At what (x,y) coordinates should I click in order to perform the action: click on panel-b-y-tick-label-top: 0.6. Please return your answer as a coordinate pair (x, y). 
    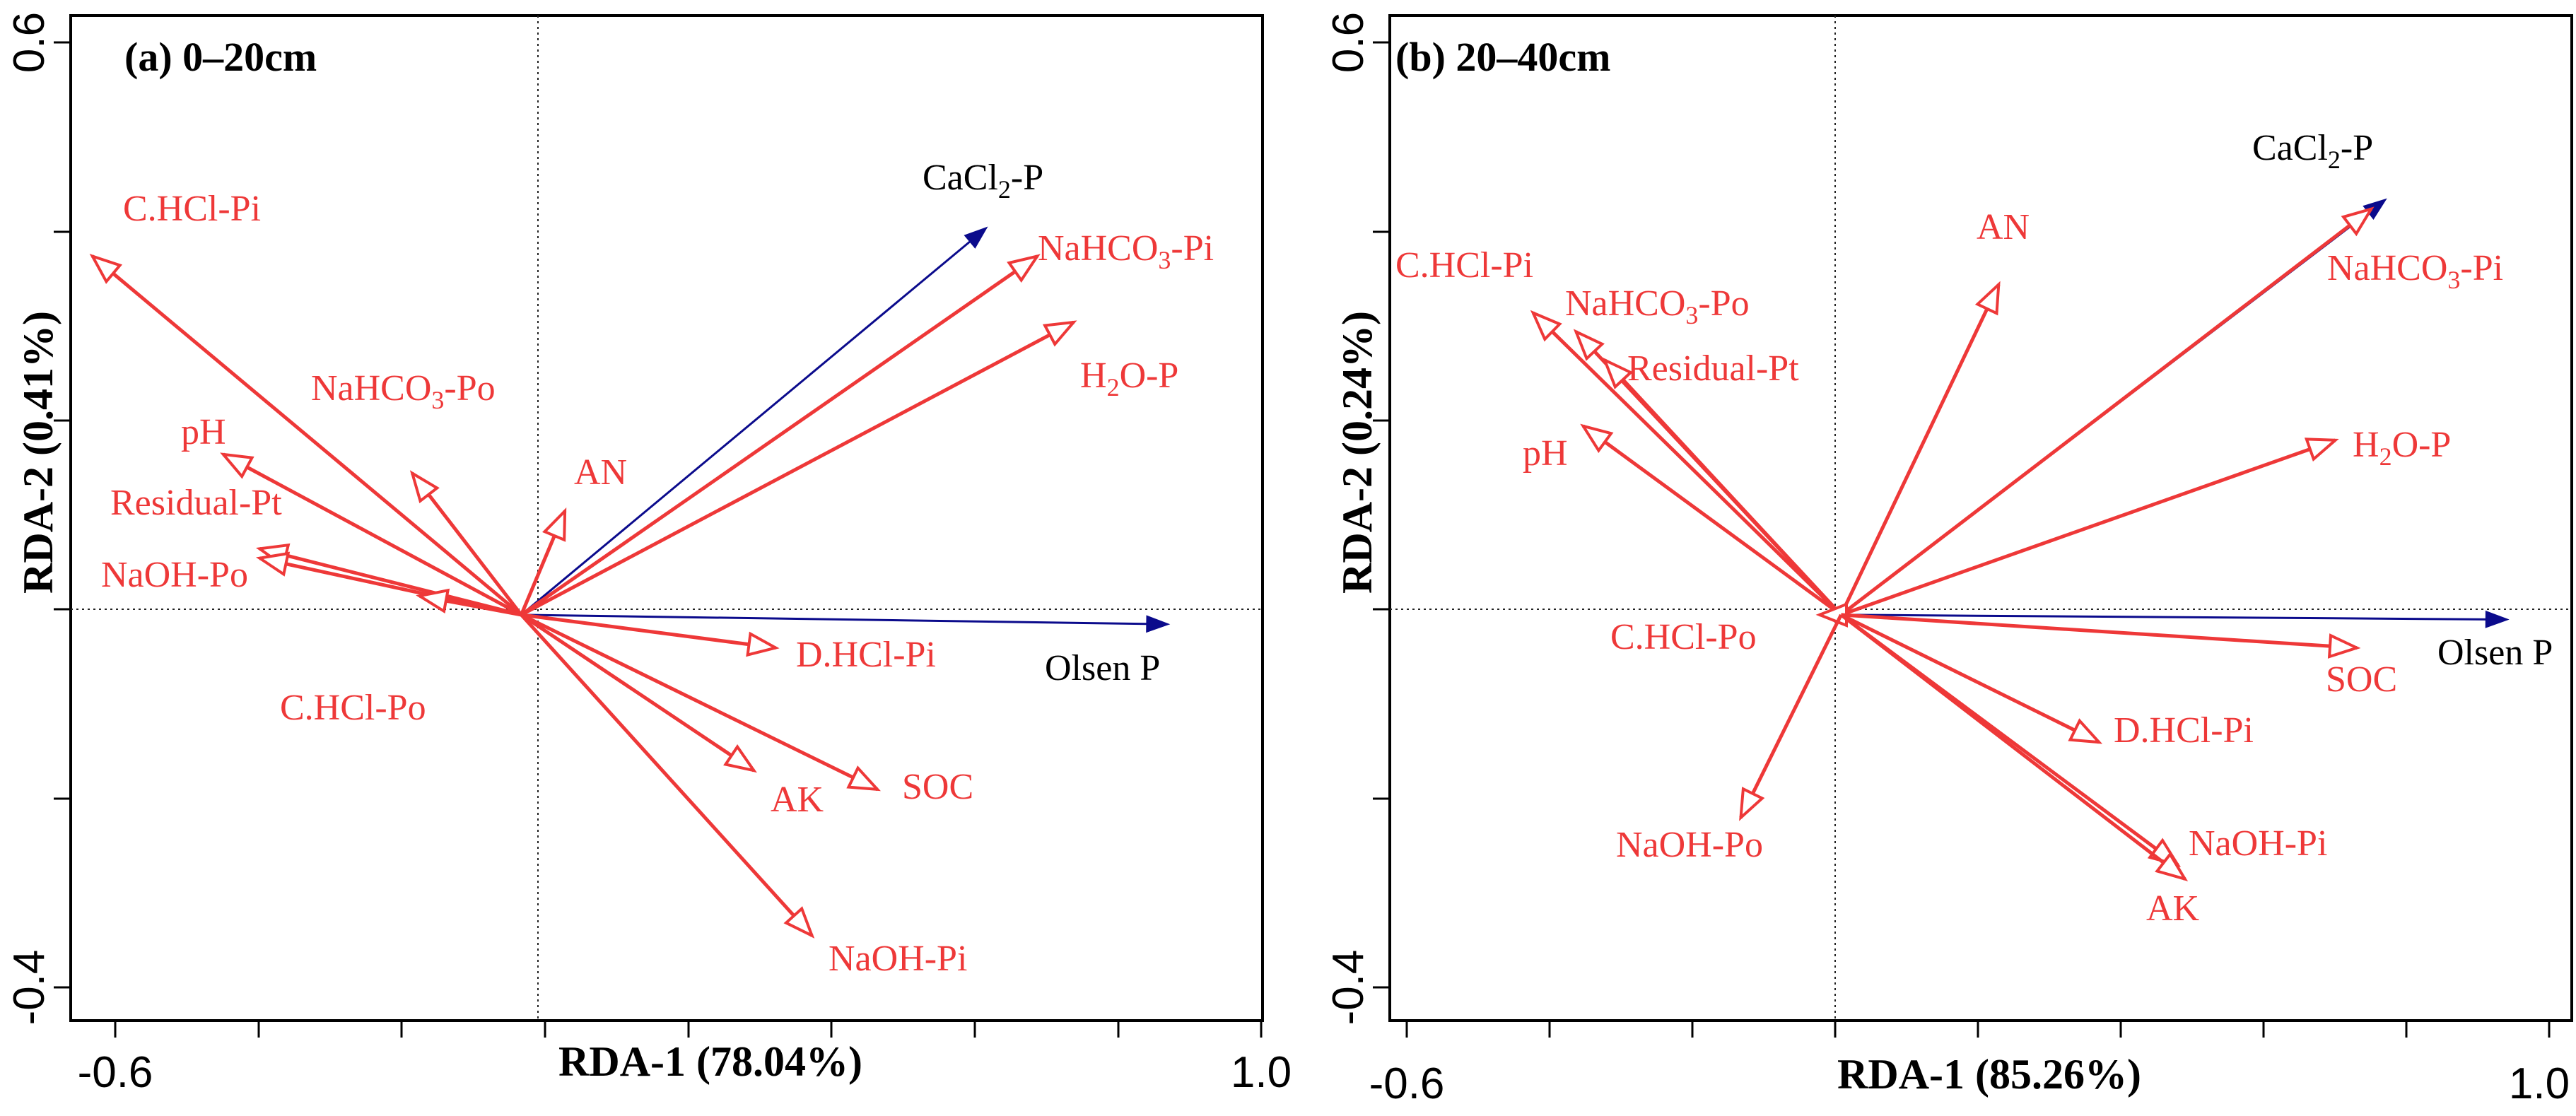
    Looking at the image, I should click on (1349, 42).